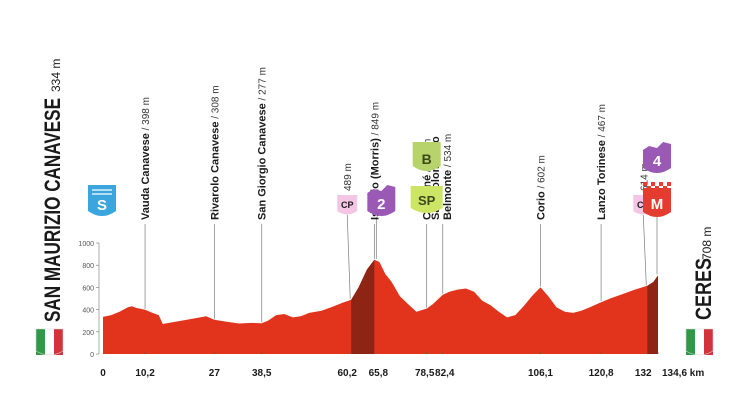  What do you see at coordinates (448, 152) in the screenshot?
I see `waypoint-altitude: / 534 m` at bounding box center [448, 152].